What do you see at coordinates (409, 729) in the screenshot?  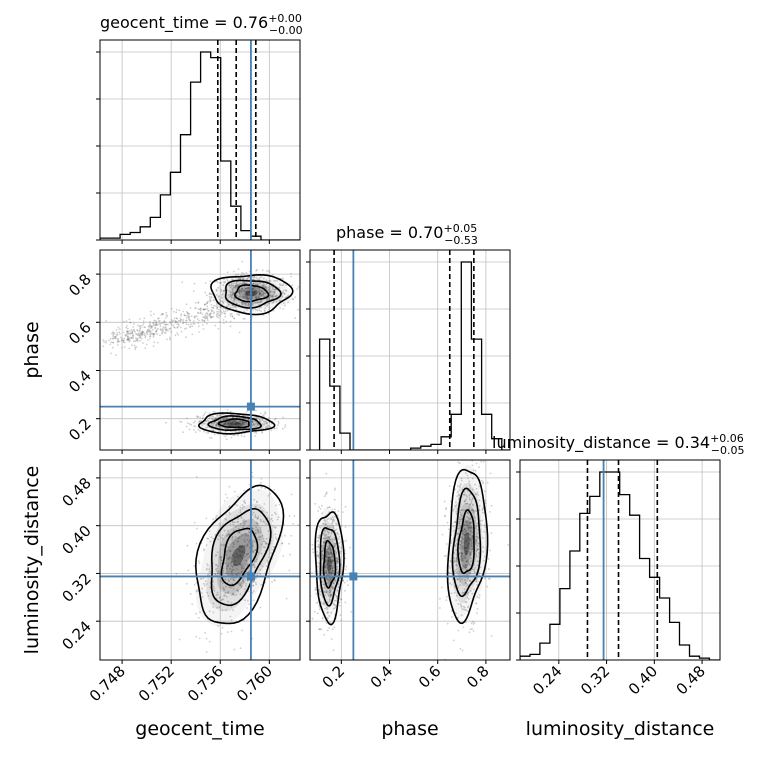 I see `x-axis-label: phase` at bounding box center [409, 729].